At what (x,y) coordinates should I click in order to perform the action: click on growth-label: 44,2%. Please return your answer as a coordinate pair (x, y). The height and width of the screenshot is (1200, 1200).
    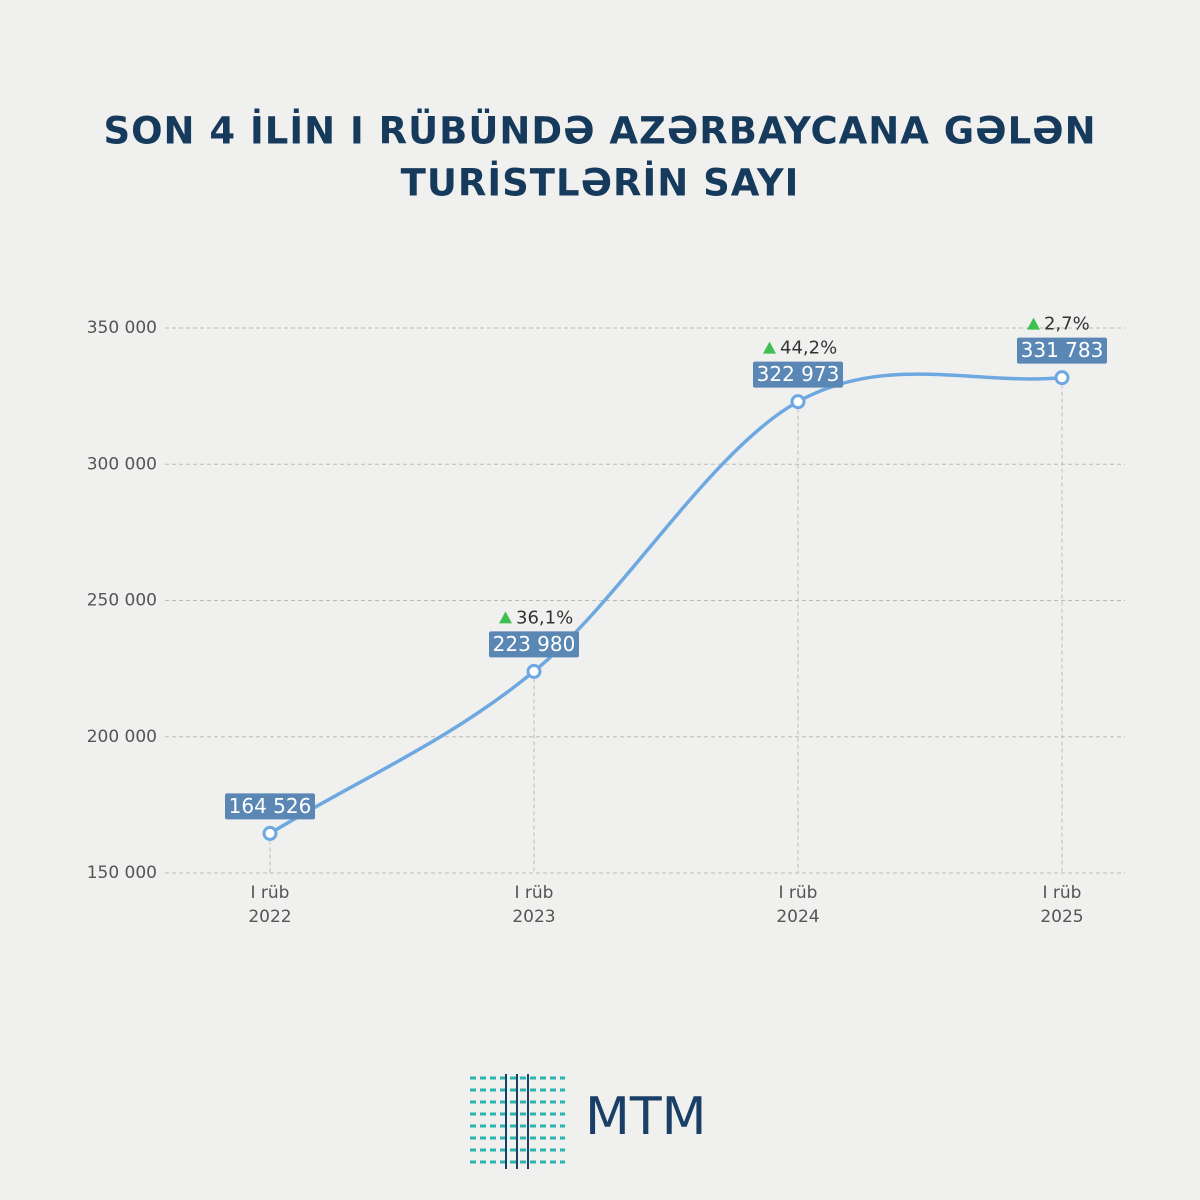
    Looking at the image, I should click on (808, 348).